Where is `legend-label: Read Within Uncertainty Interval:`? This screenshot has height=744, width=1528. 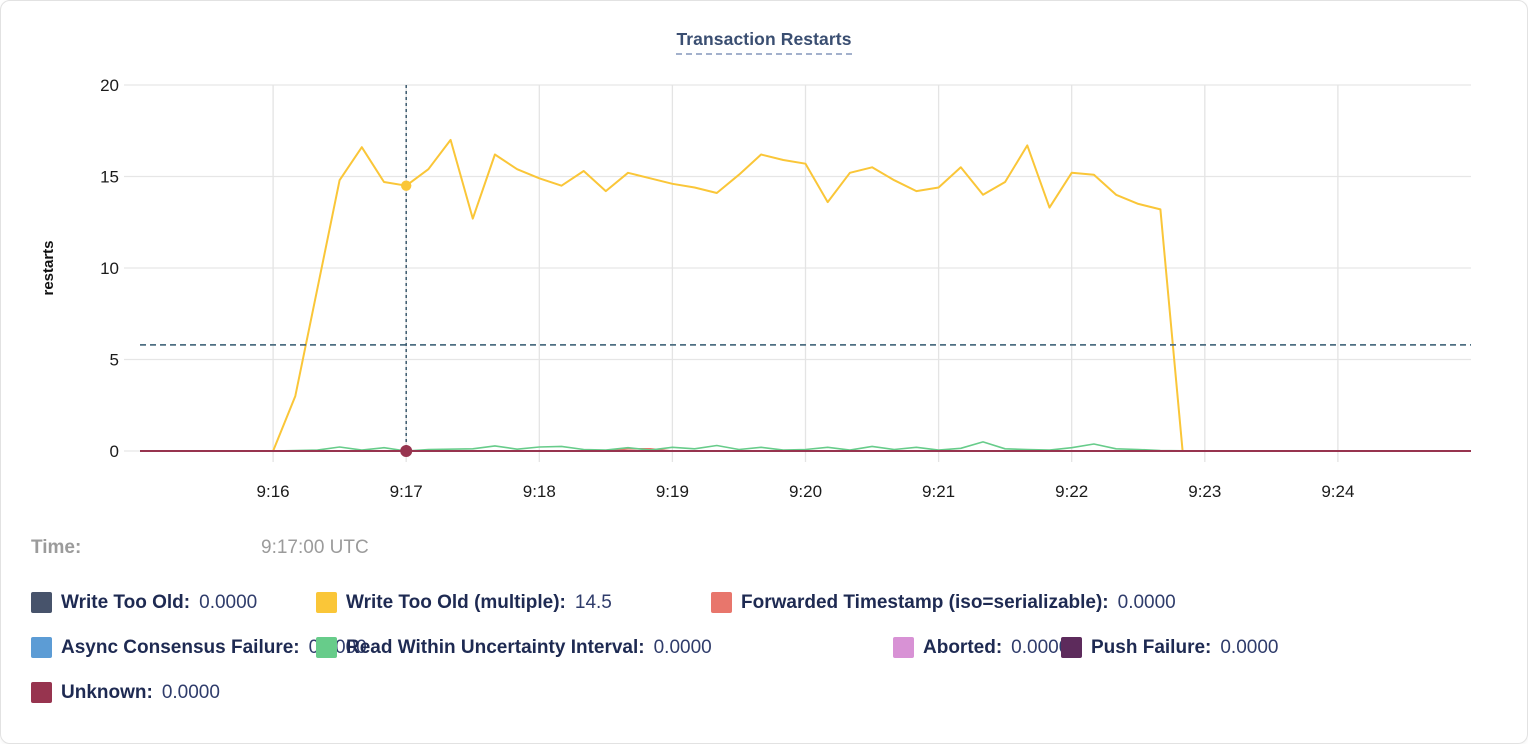
legend-label: Read Within Uncertainty Interval: is located at coordinates (495, 647).